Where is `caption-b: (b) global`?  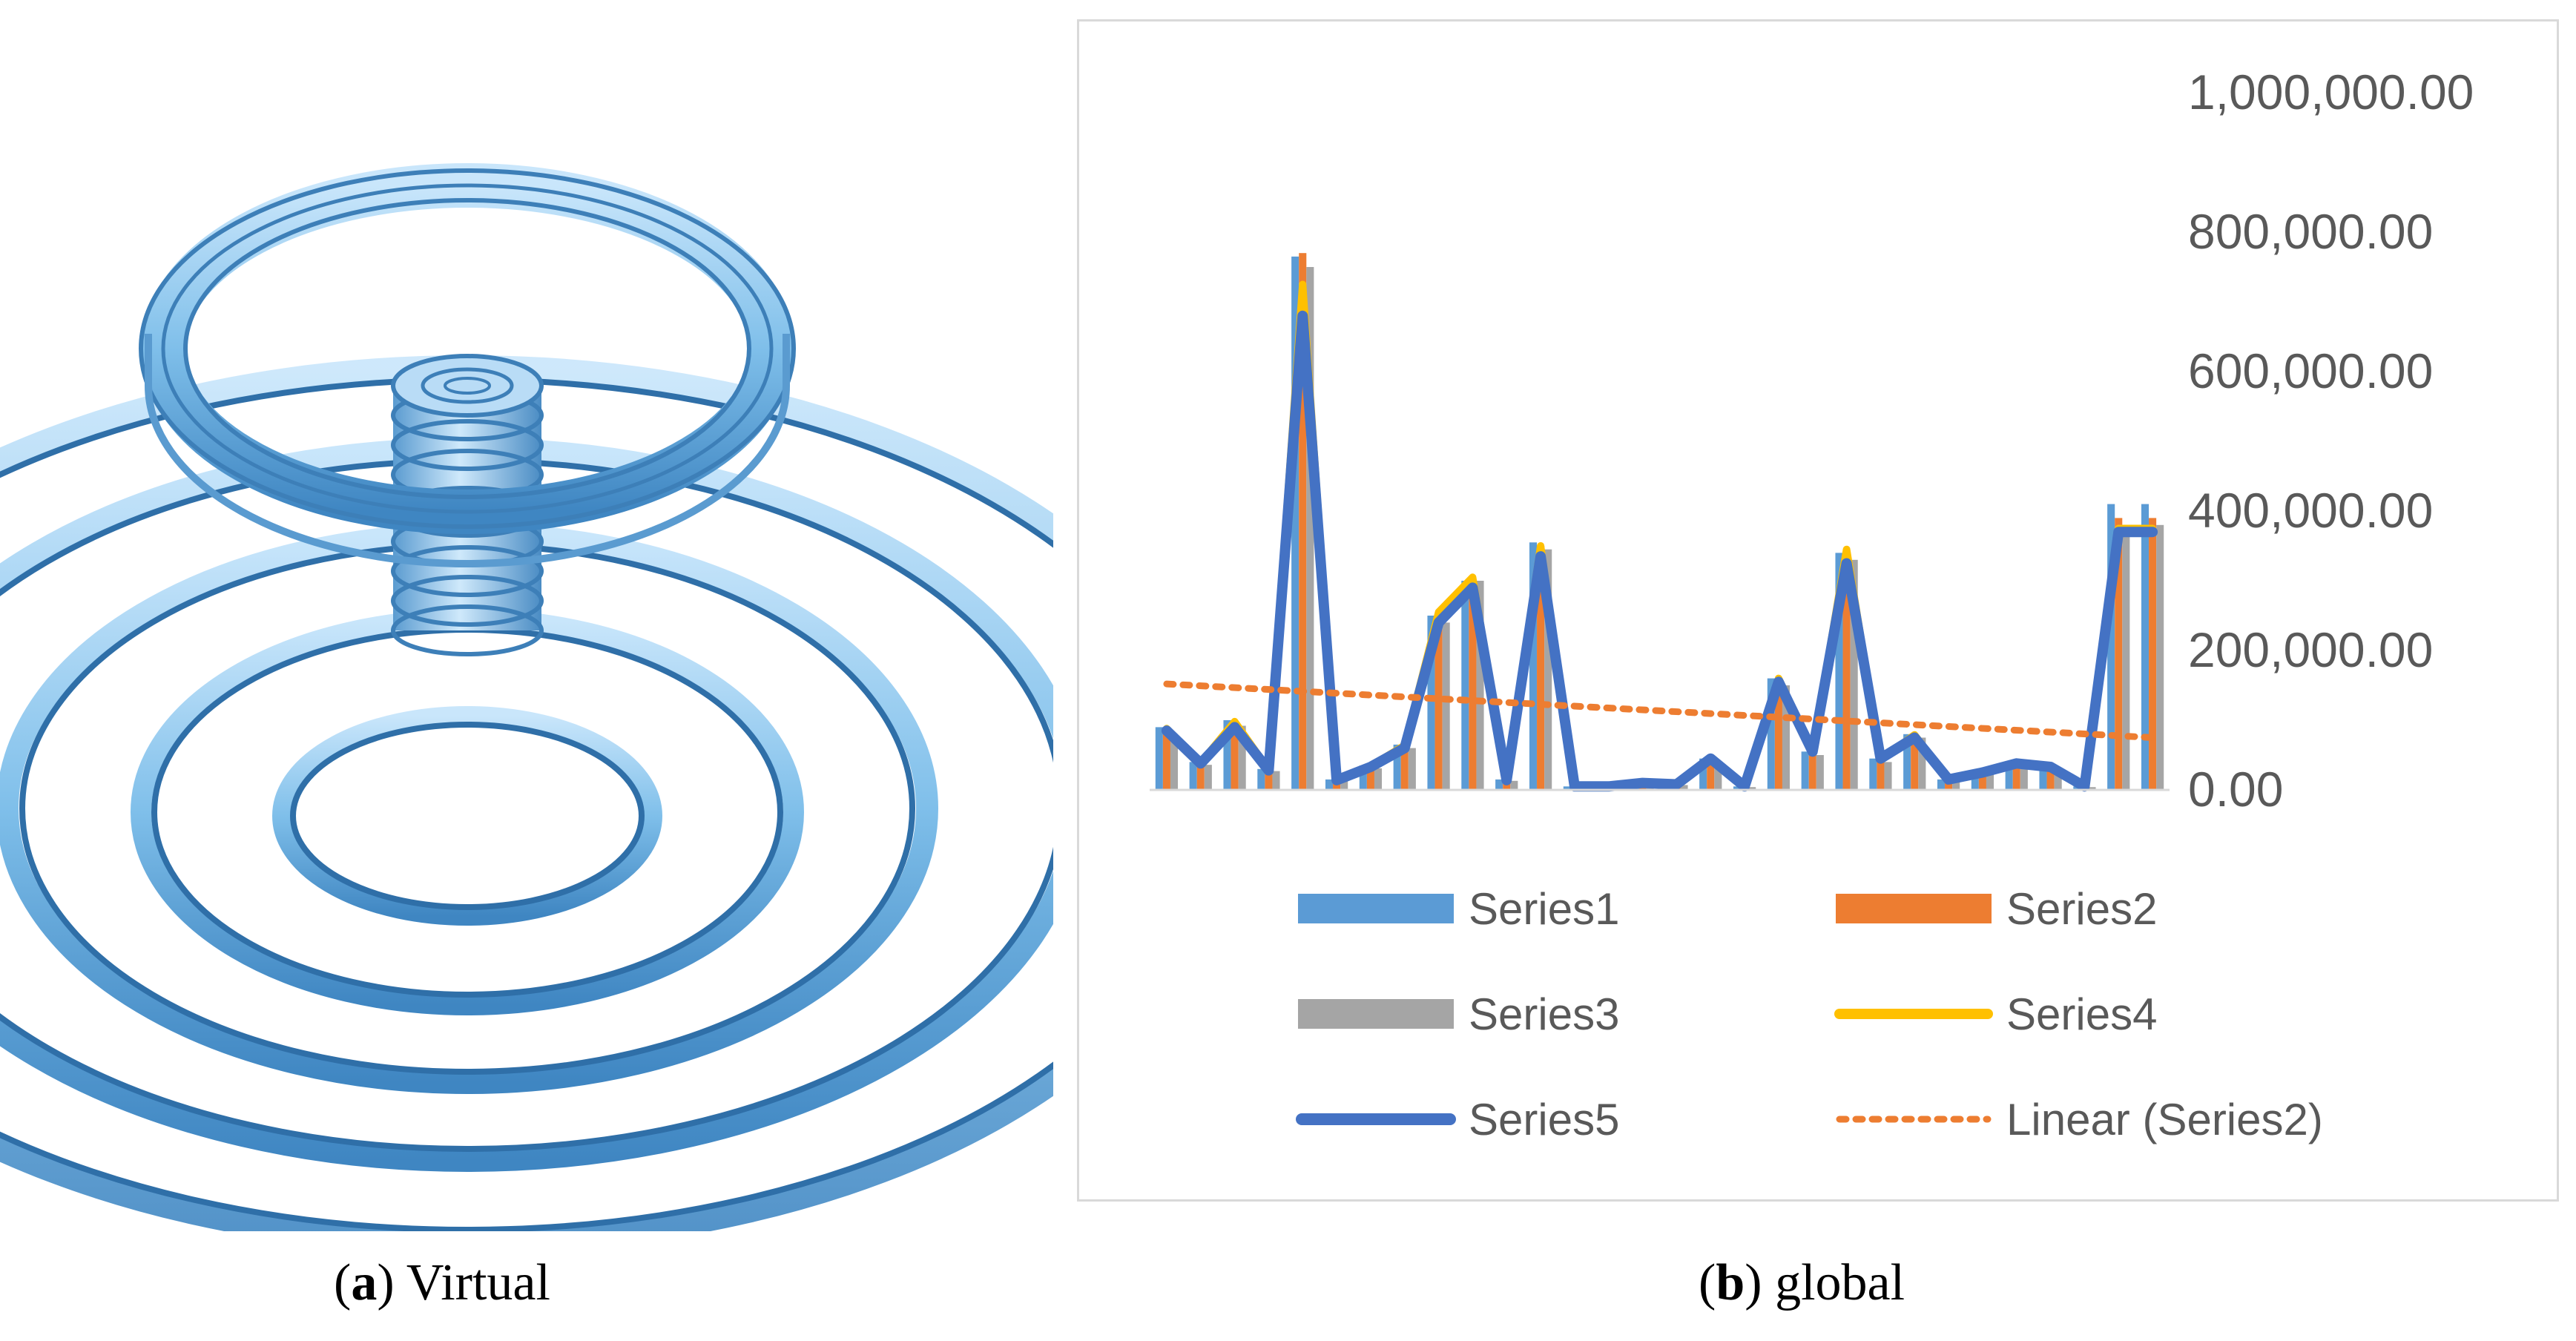
caption-b: (b) global is located at coordinates (1802, 1282).